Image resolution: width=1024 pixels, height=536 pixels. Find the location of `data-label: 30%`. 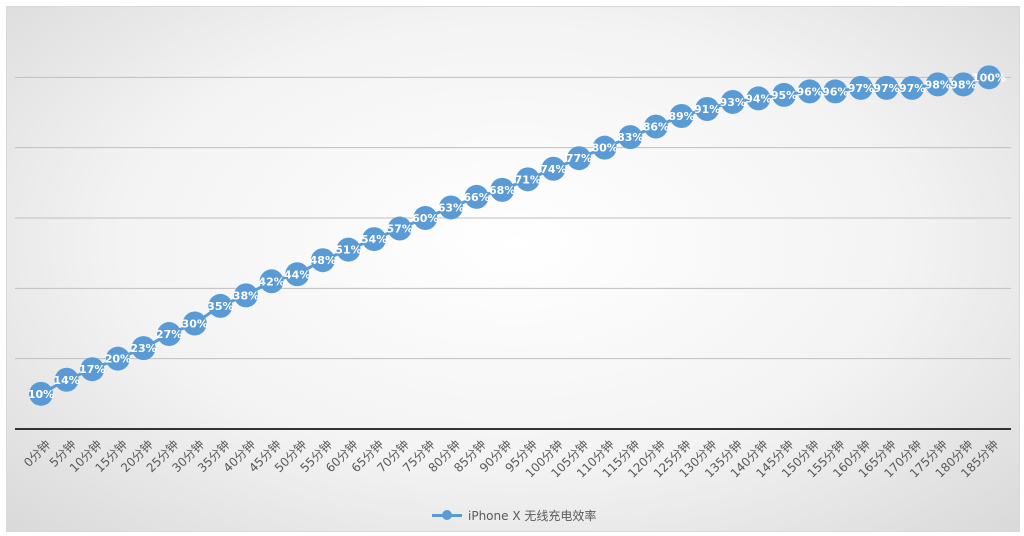

data-label: 30% is located at coordinates (195, 324).